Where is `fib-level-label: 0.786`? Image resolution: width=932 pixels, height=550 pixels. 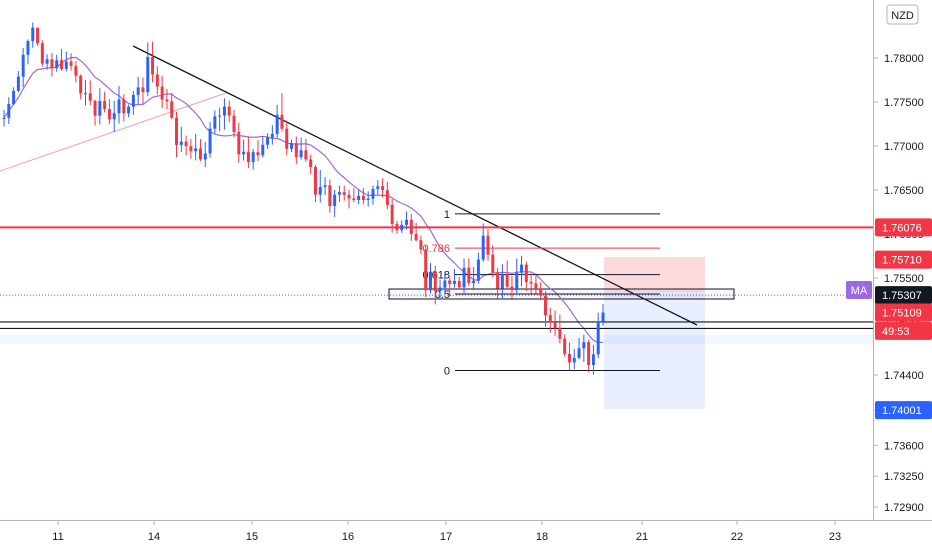
fib-level-label: 0.786 is located at coordinates (436, 249).